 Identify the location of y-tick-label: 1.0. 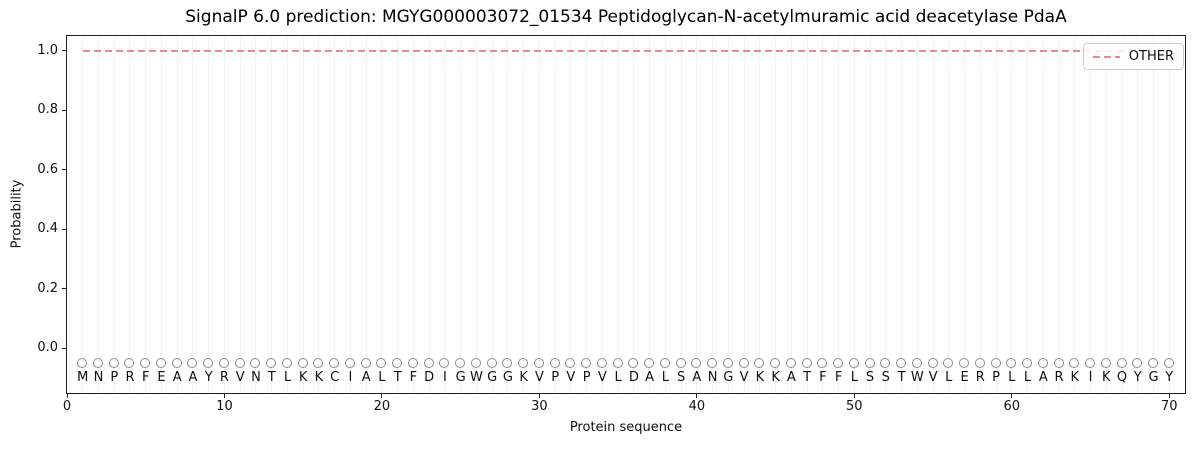
(47, 50).